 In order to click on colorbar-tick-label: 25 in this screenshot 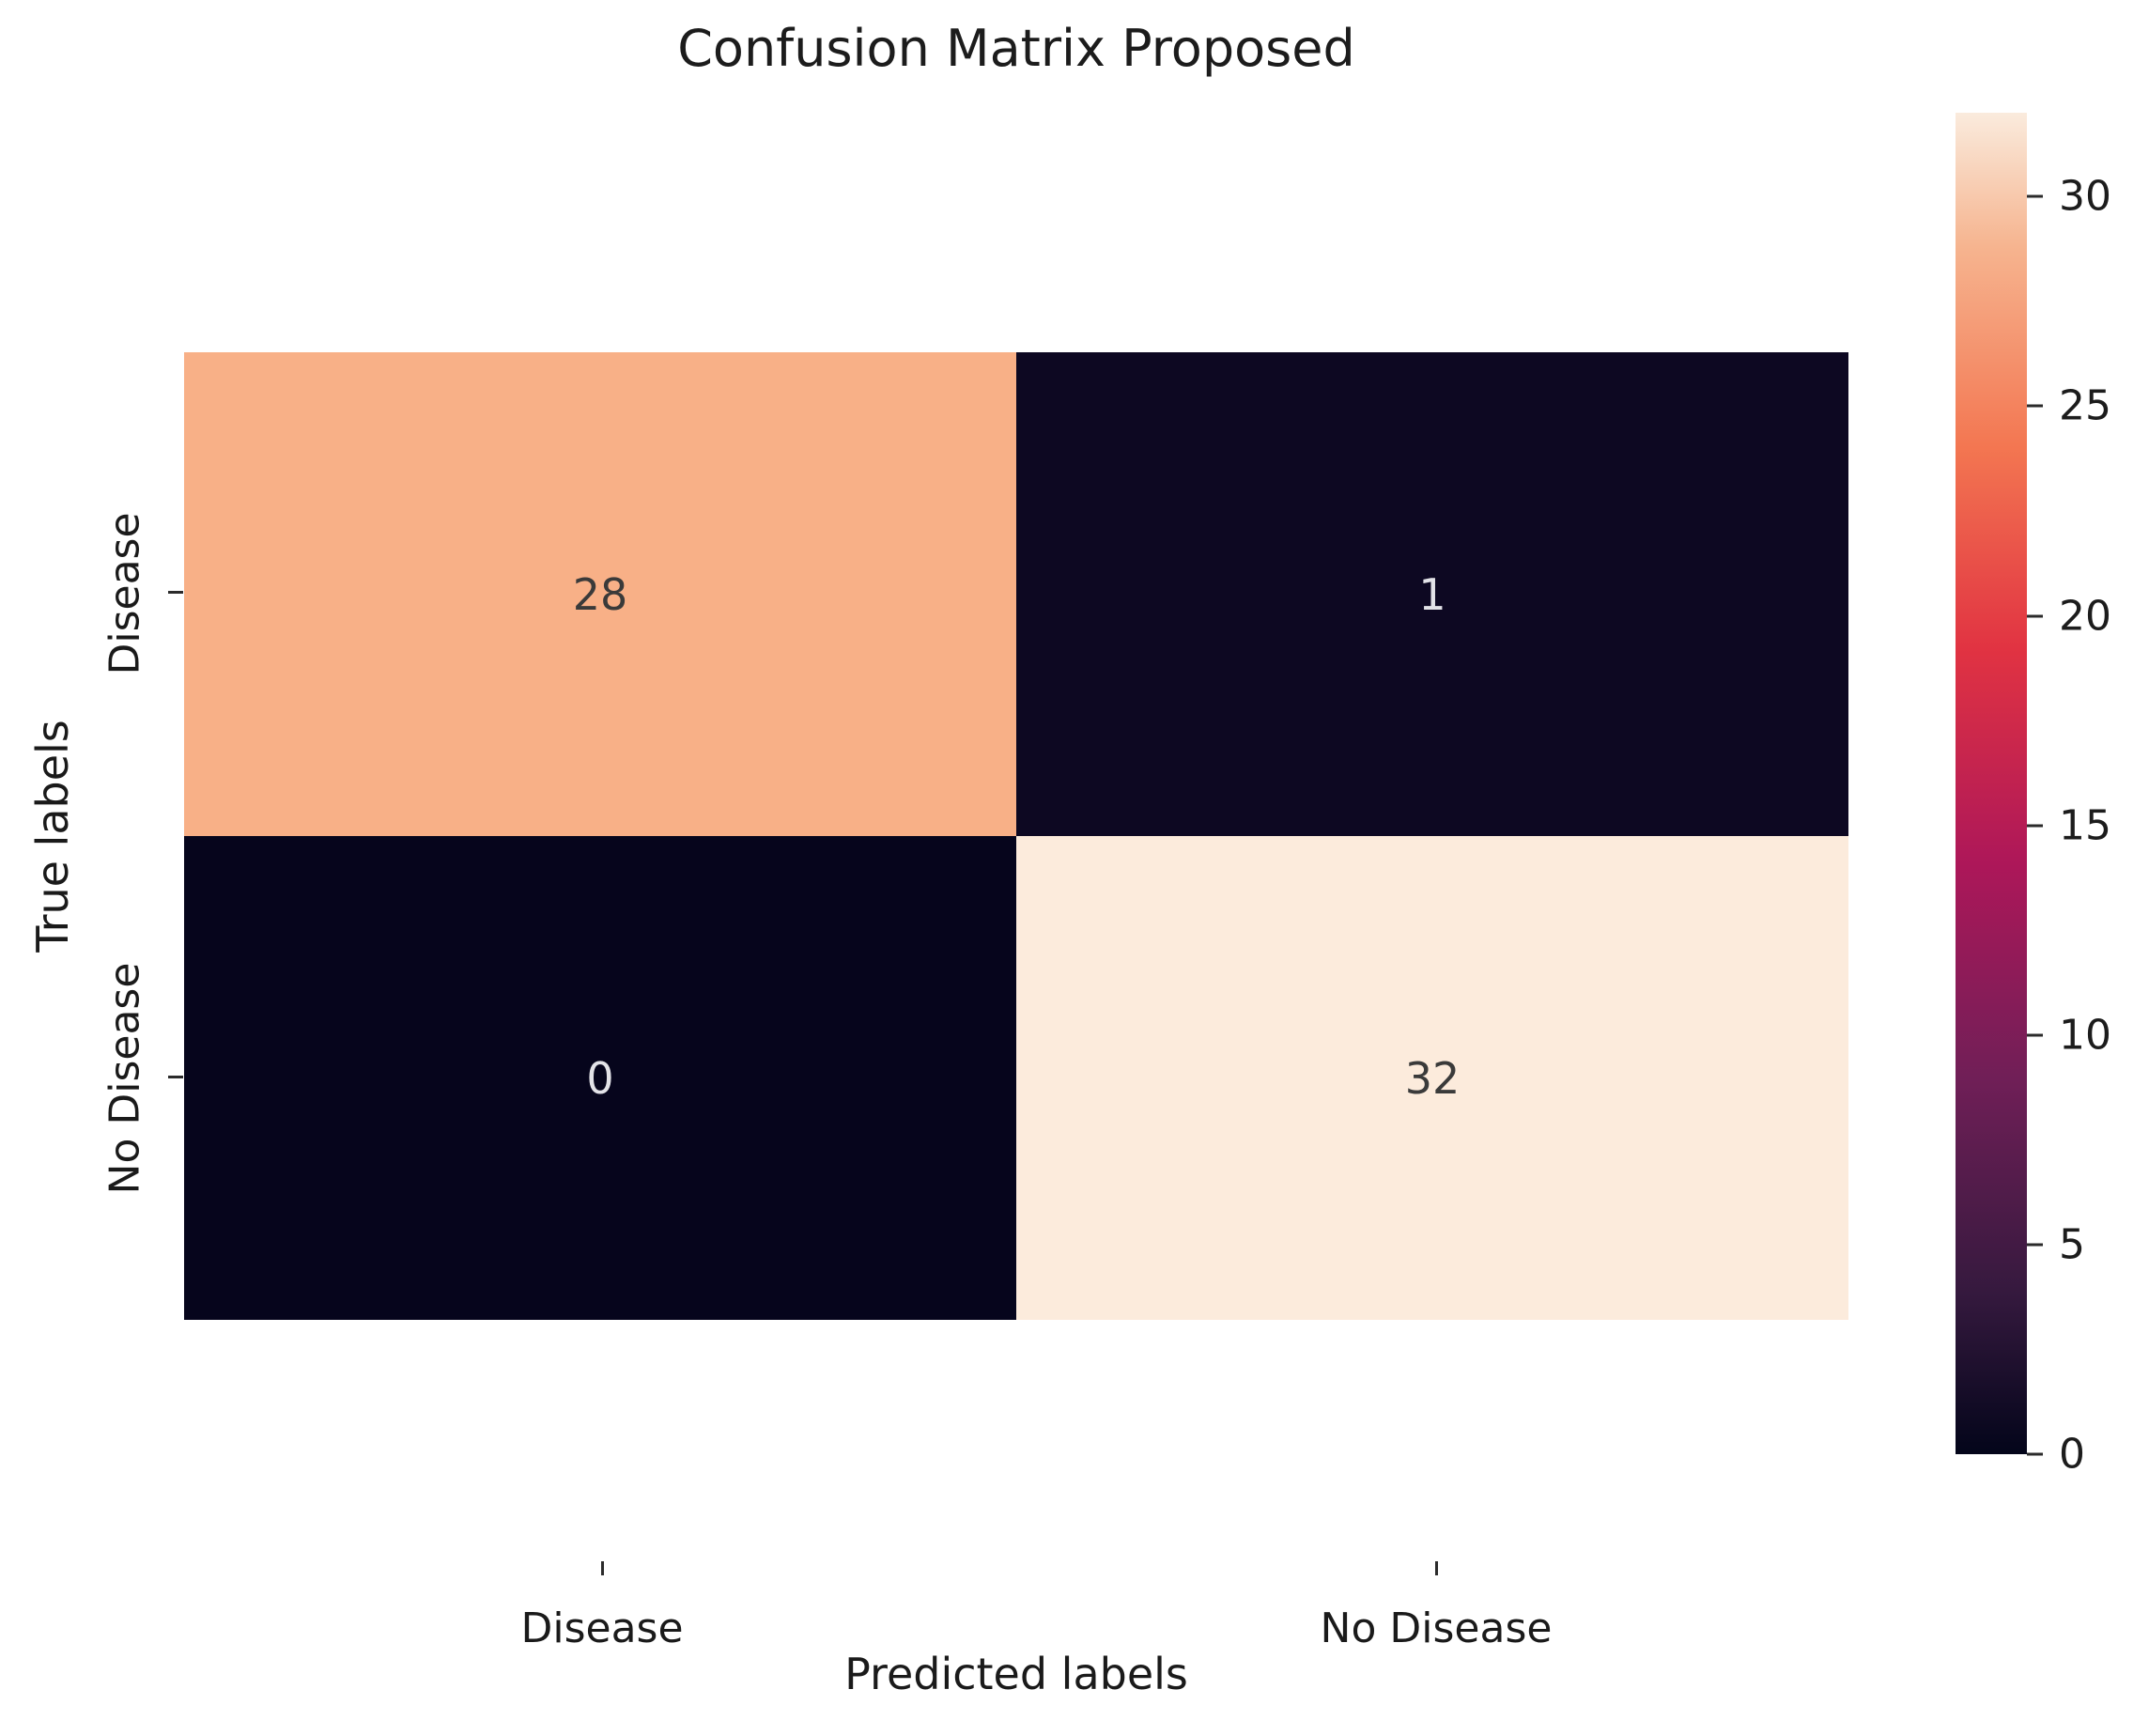, I will do `click(2085, 405)`.